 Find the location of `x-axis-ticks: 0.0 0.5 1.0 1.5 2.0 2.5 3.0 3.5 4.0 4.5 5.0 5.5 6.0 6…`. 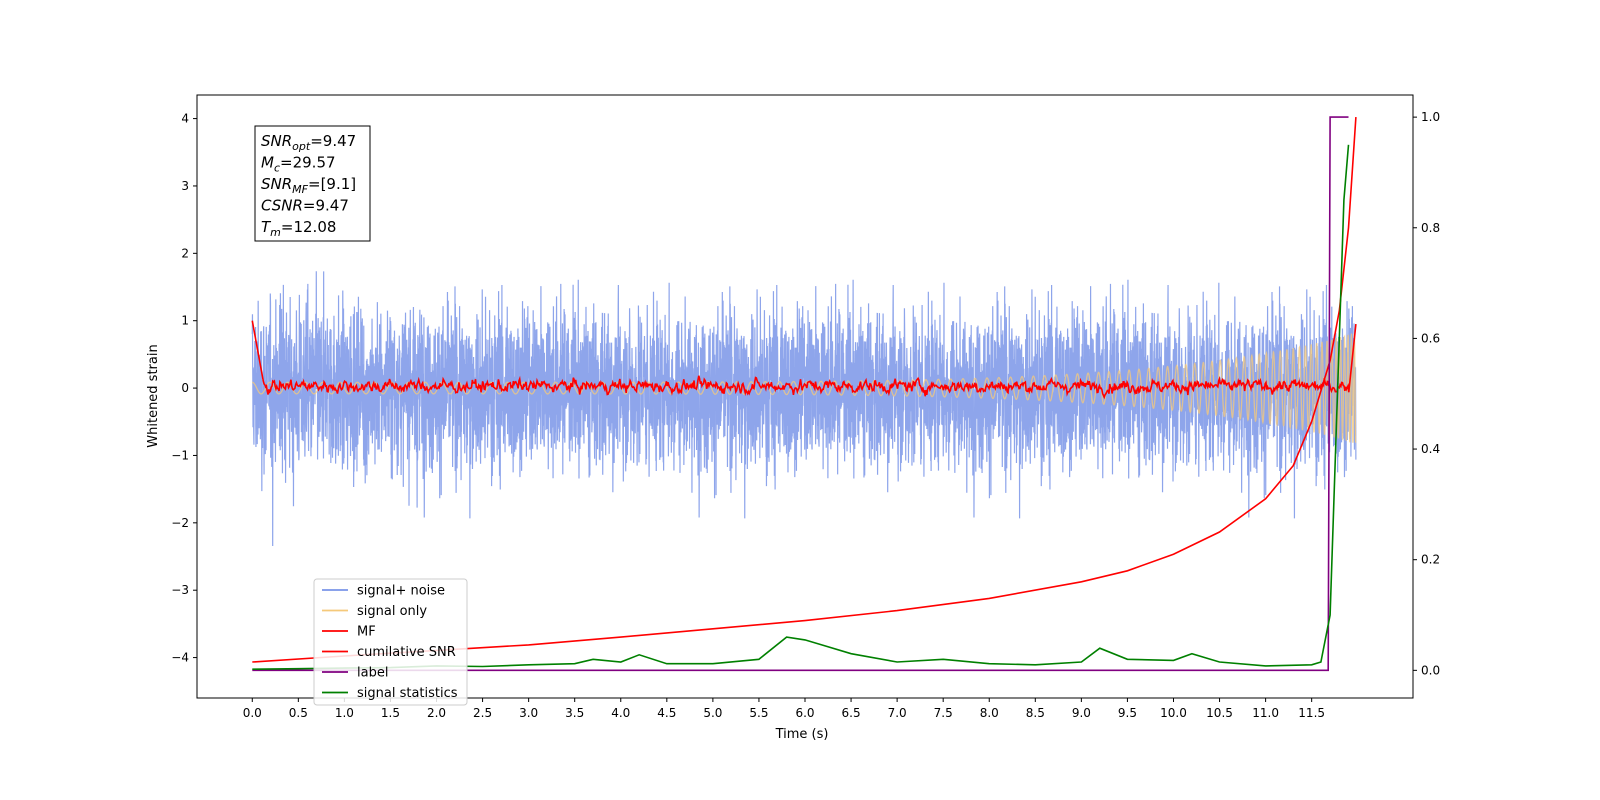

x-axis-ticks: 0.0 0.5 1.0 1.5 2.0 2.5 3.0 3.5 4.0 4.5 5.0 5.5 6.0 6… is located at coordinates (784, 709).